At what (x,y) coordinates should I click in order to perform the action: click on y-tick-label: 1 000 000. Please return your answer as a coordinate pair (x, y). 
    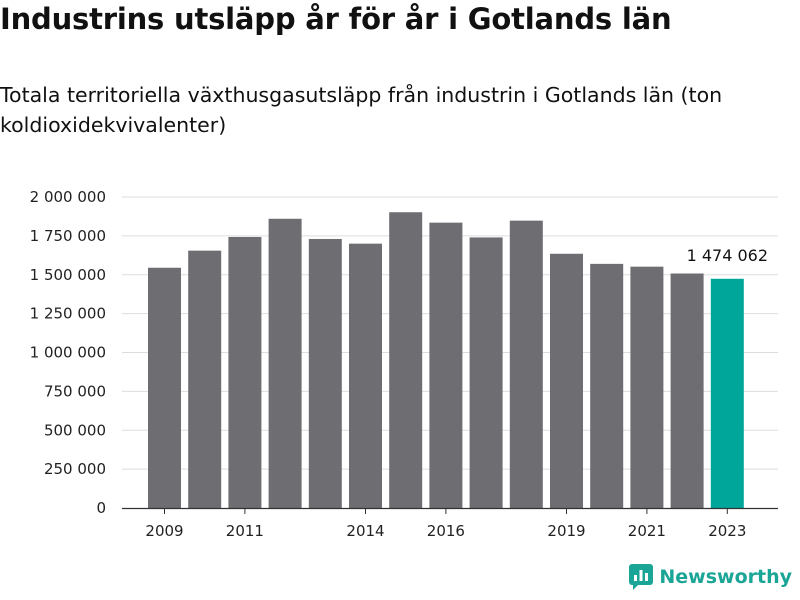
    Looking at the image, I should click on (68, 353).